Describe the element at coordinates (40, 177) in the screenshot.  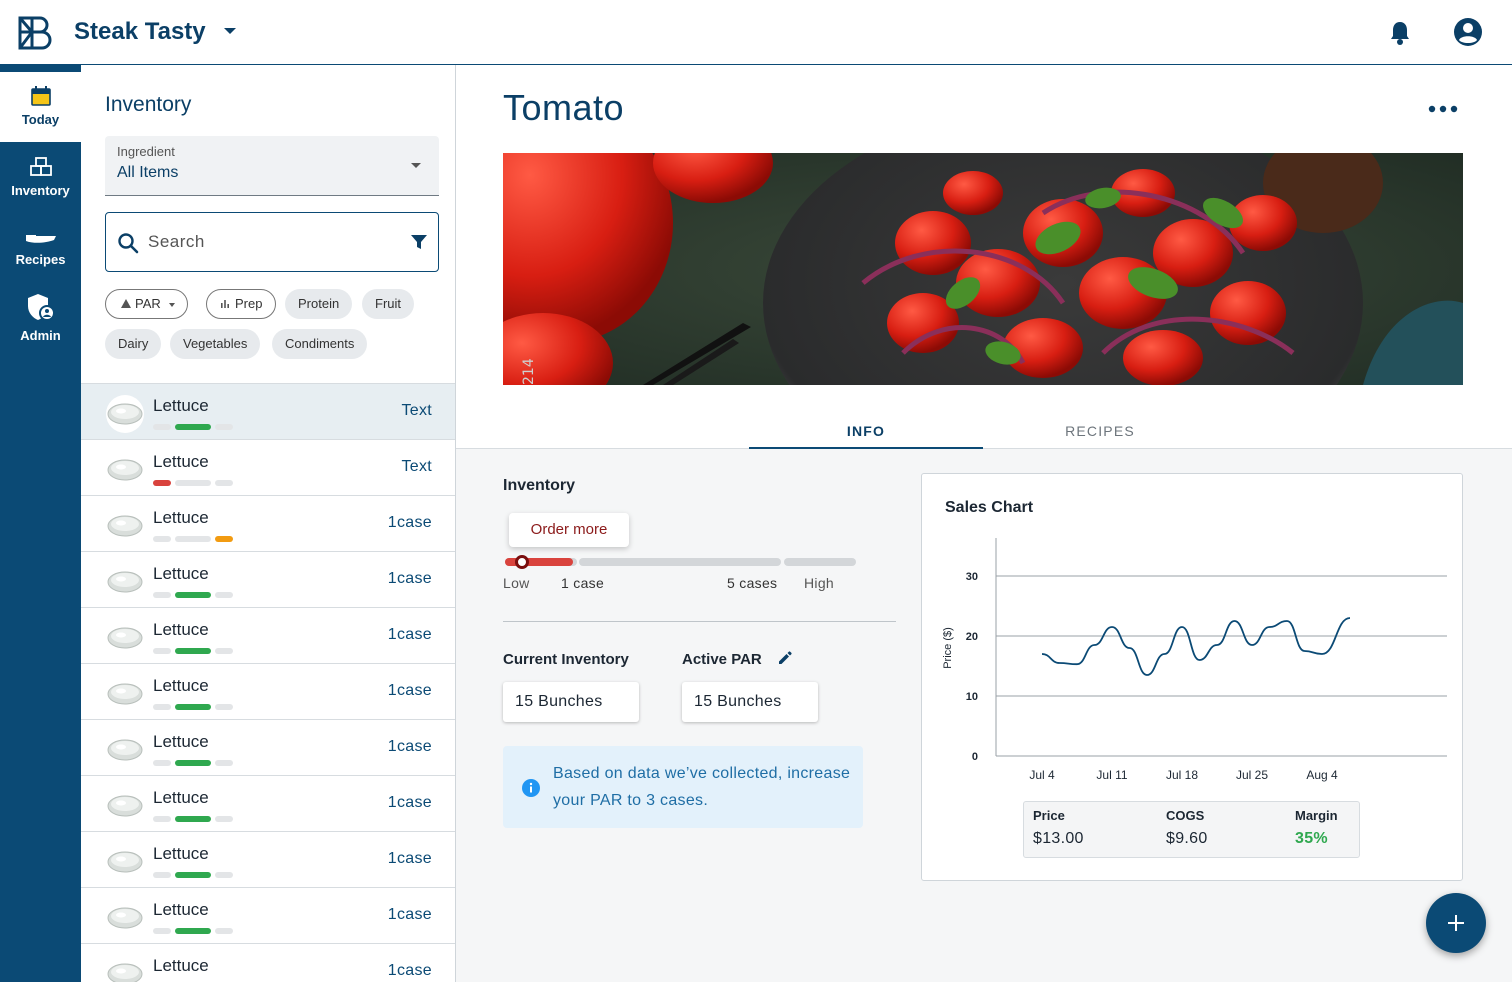
I see `nav-inventory: Inventory` at that location.